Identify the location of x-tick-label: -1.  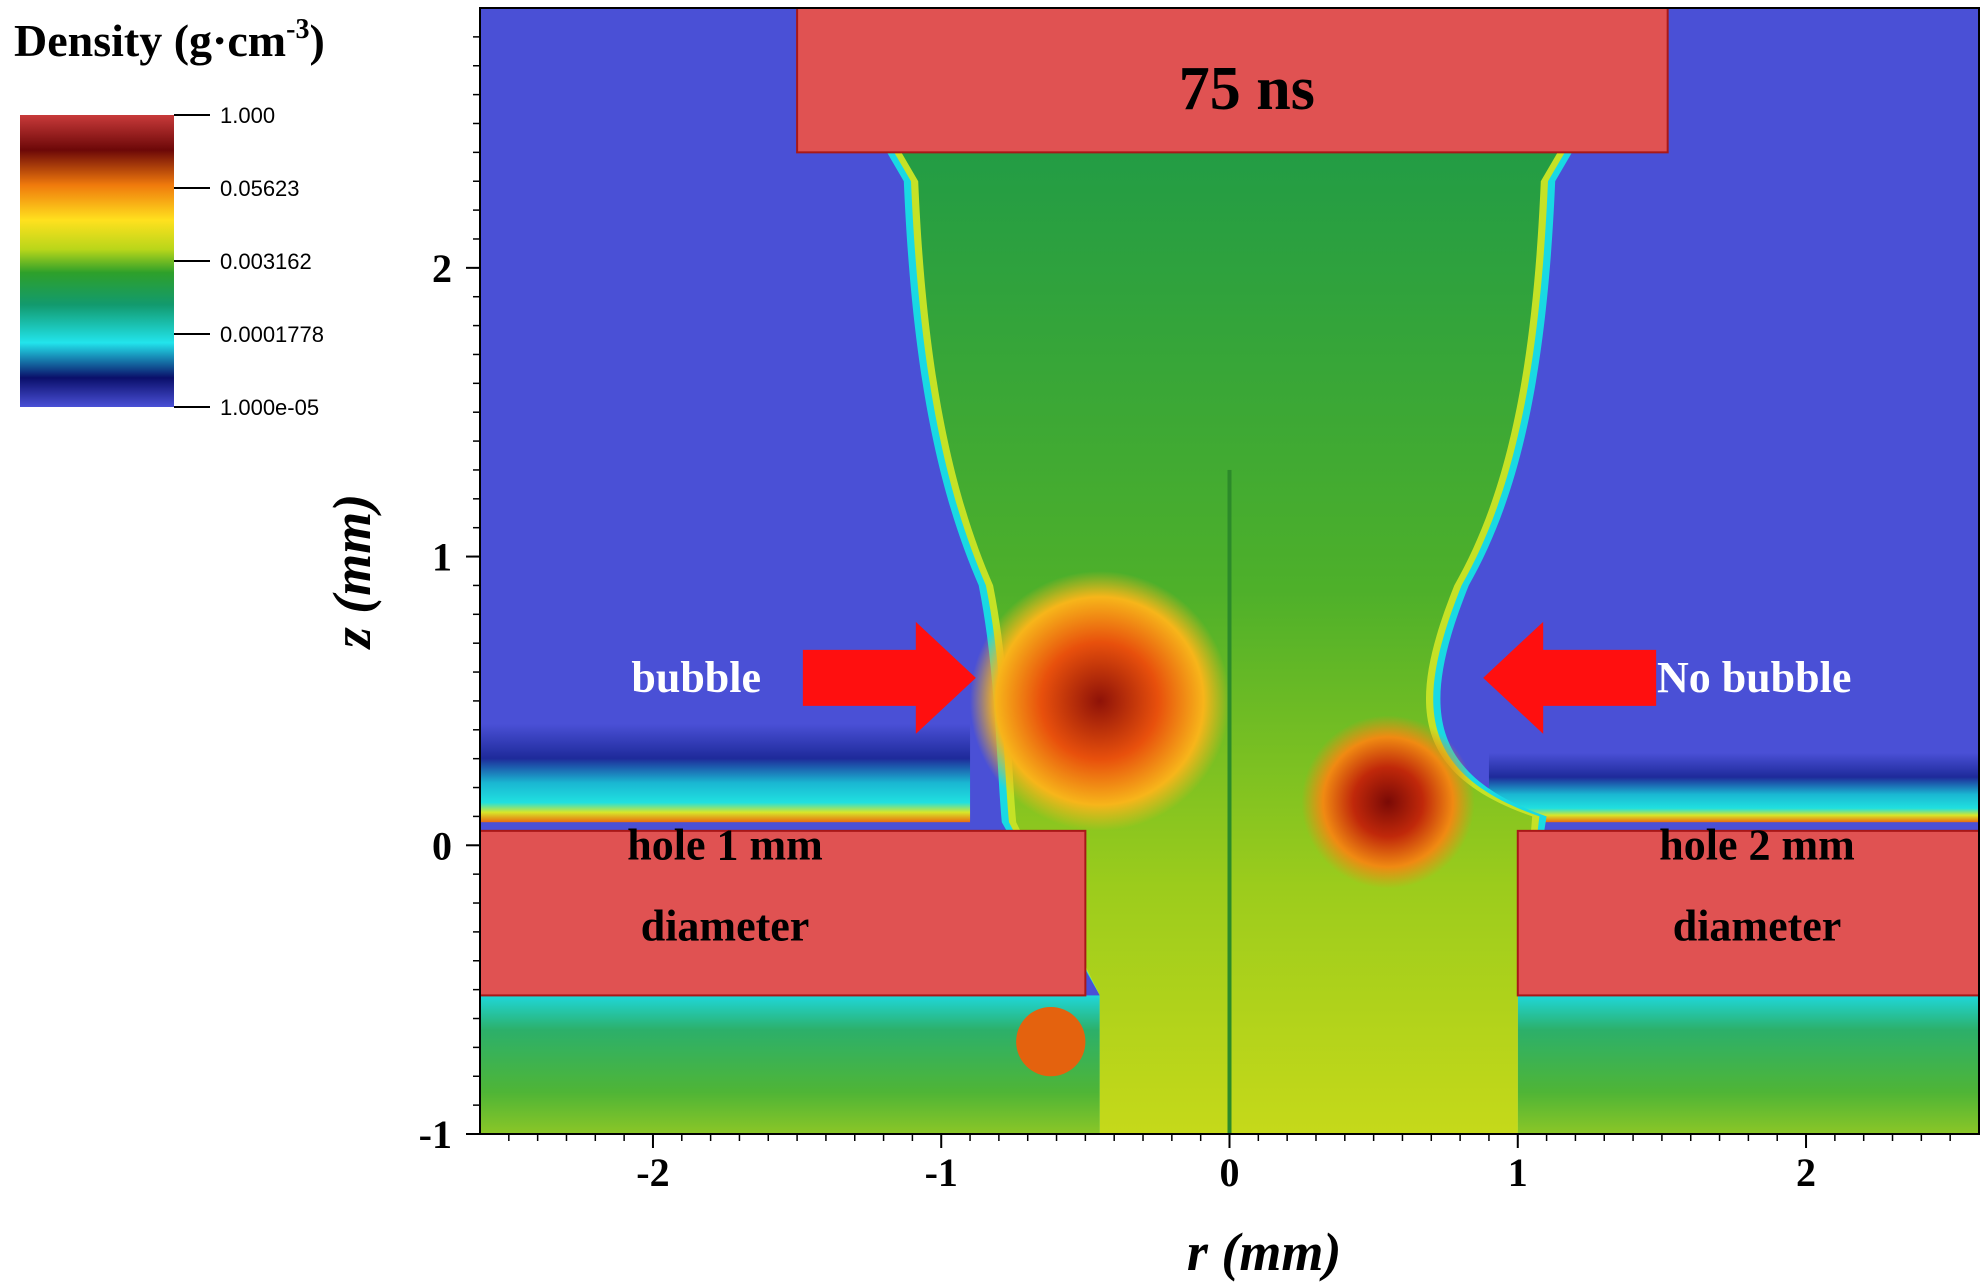
(941, 1172).